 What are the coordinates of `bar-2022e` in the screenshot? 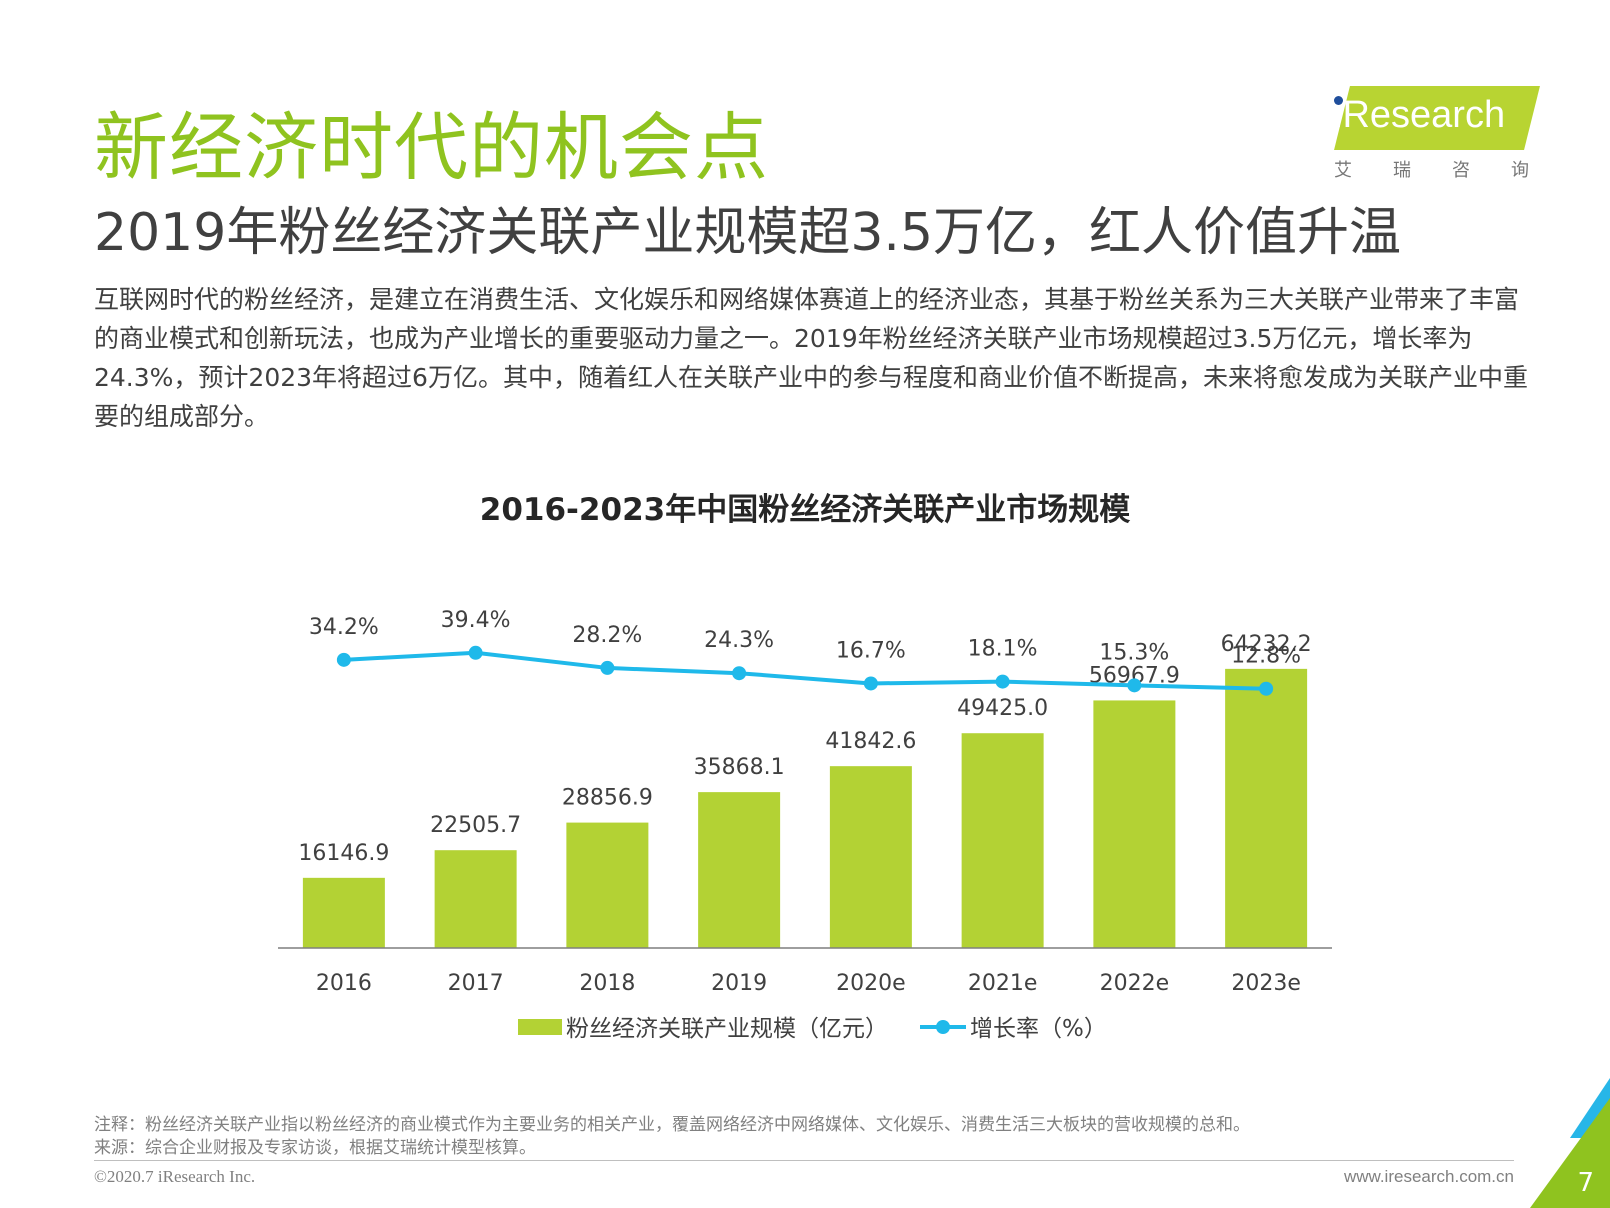 It's located at (1134, 824).